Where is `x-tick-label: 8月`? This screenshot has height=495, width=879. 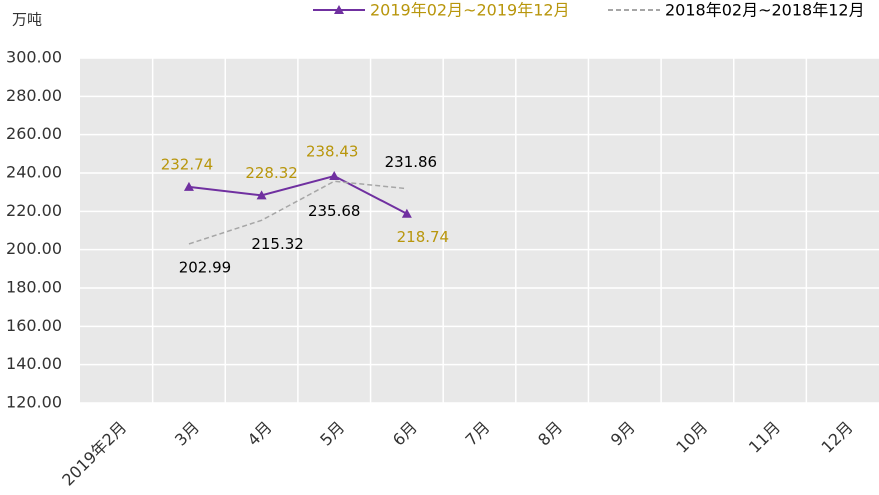 x-tick-label: 8月 is located at coordinates (550, 434).